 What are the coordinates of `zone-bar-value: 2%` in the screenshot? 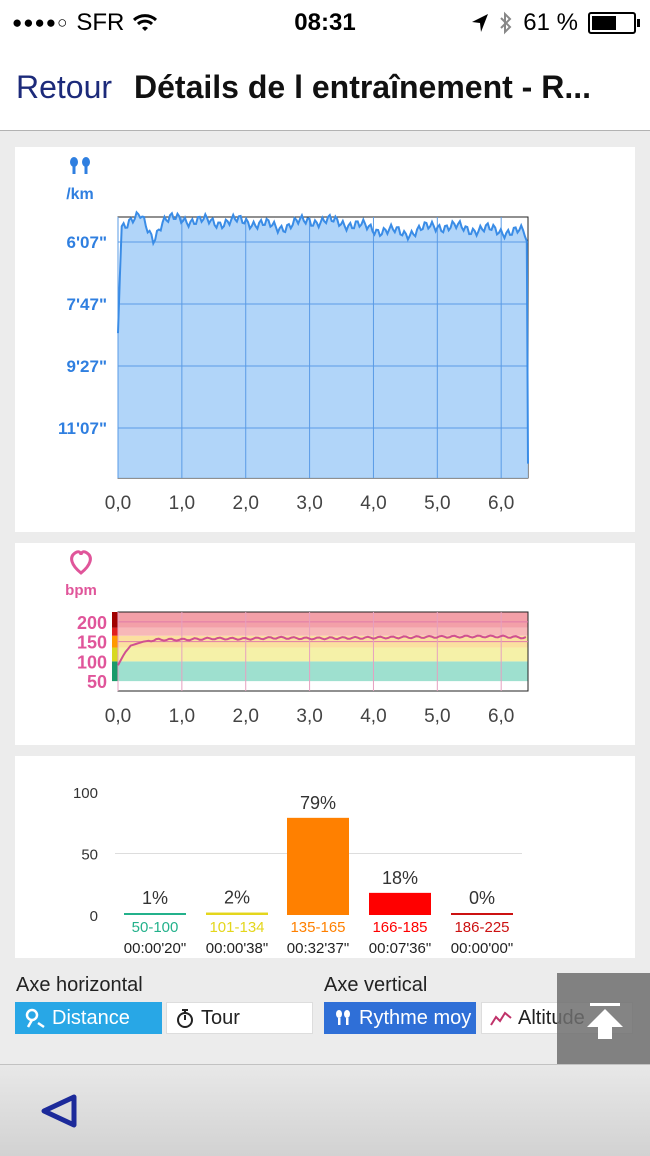 It's located at (237, 898).